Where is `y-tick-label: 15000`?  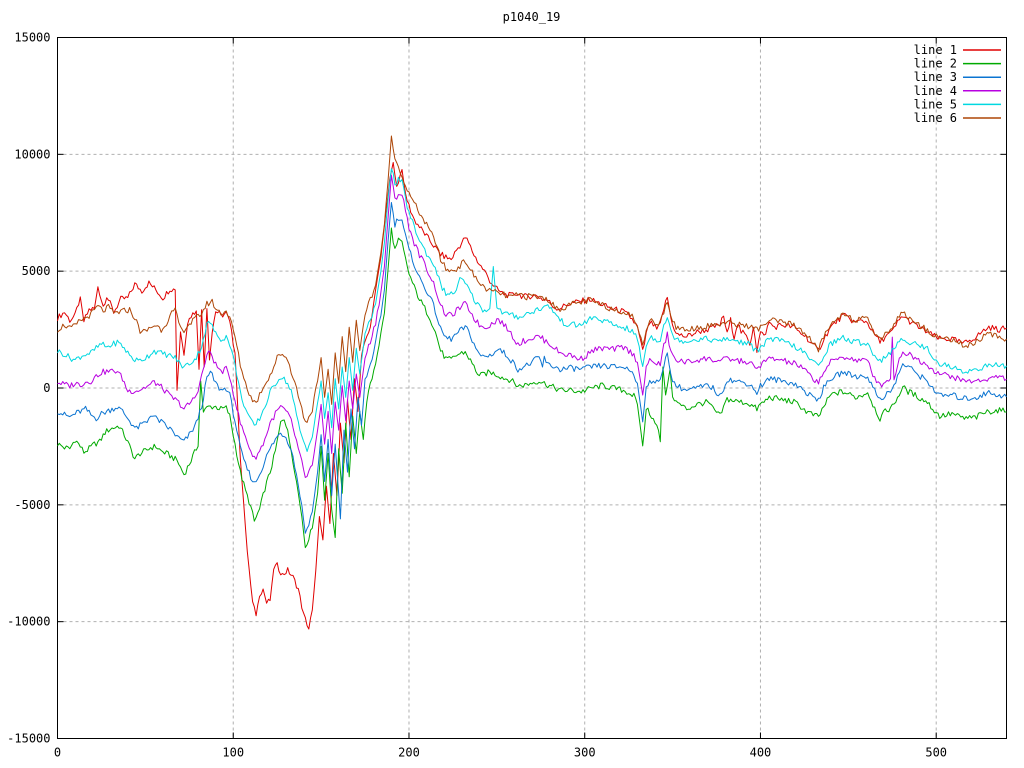 y-tick-label: 15000 is located at coordinates (32, 38).